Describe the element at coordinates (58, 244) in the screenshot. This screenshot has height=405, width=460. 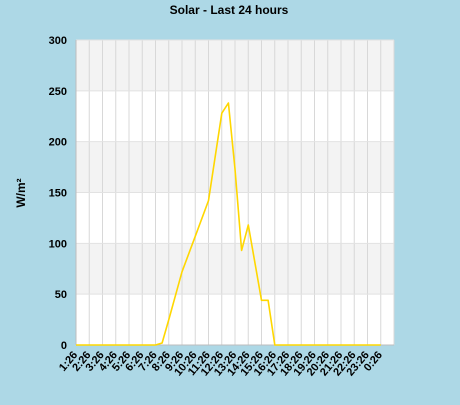
I see `y-tick-label: 100` at that location.